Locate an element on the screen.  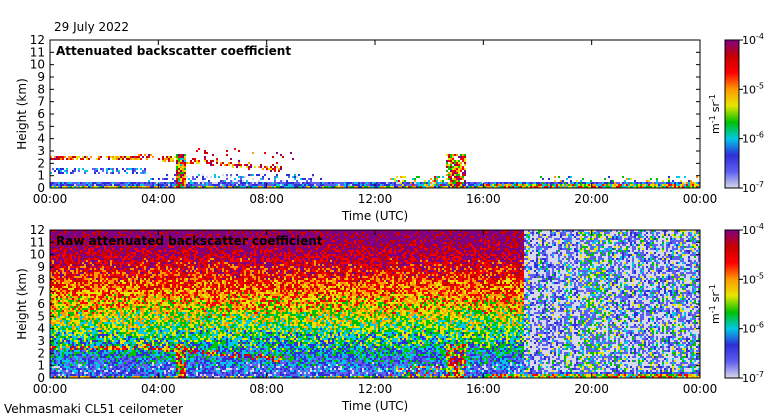
instrument-label: Vehmasmaki CL51 ceilometer is located at coordinates (93, 409).